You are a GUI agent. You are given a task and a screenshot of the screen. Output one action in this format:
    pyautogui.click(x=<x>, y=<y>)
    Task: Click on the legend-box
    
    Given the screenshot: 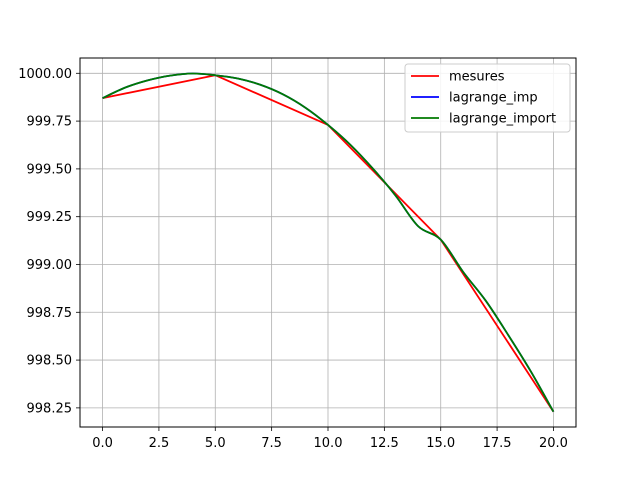 What is the action you would take?
    pyautogui.click(x=487, y=98)
    